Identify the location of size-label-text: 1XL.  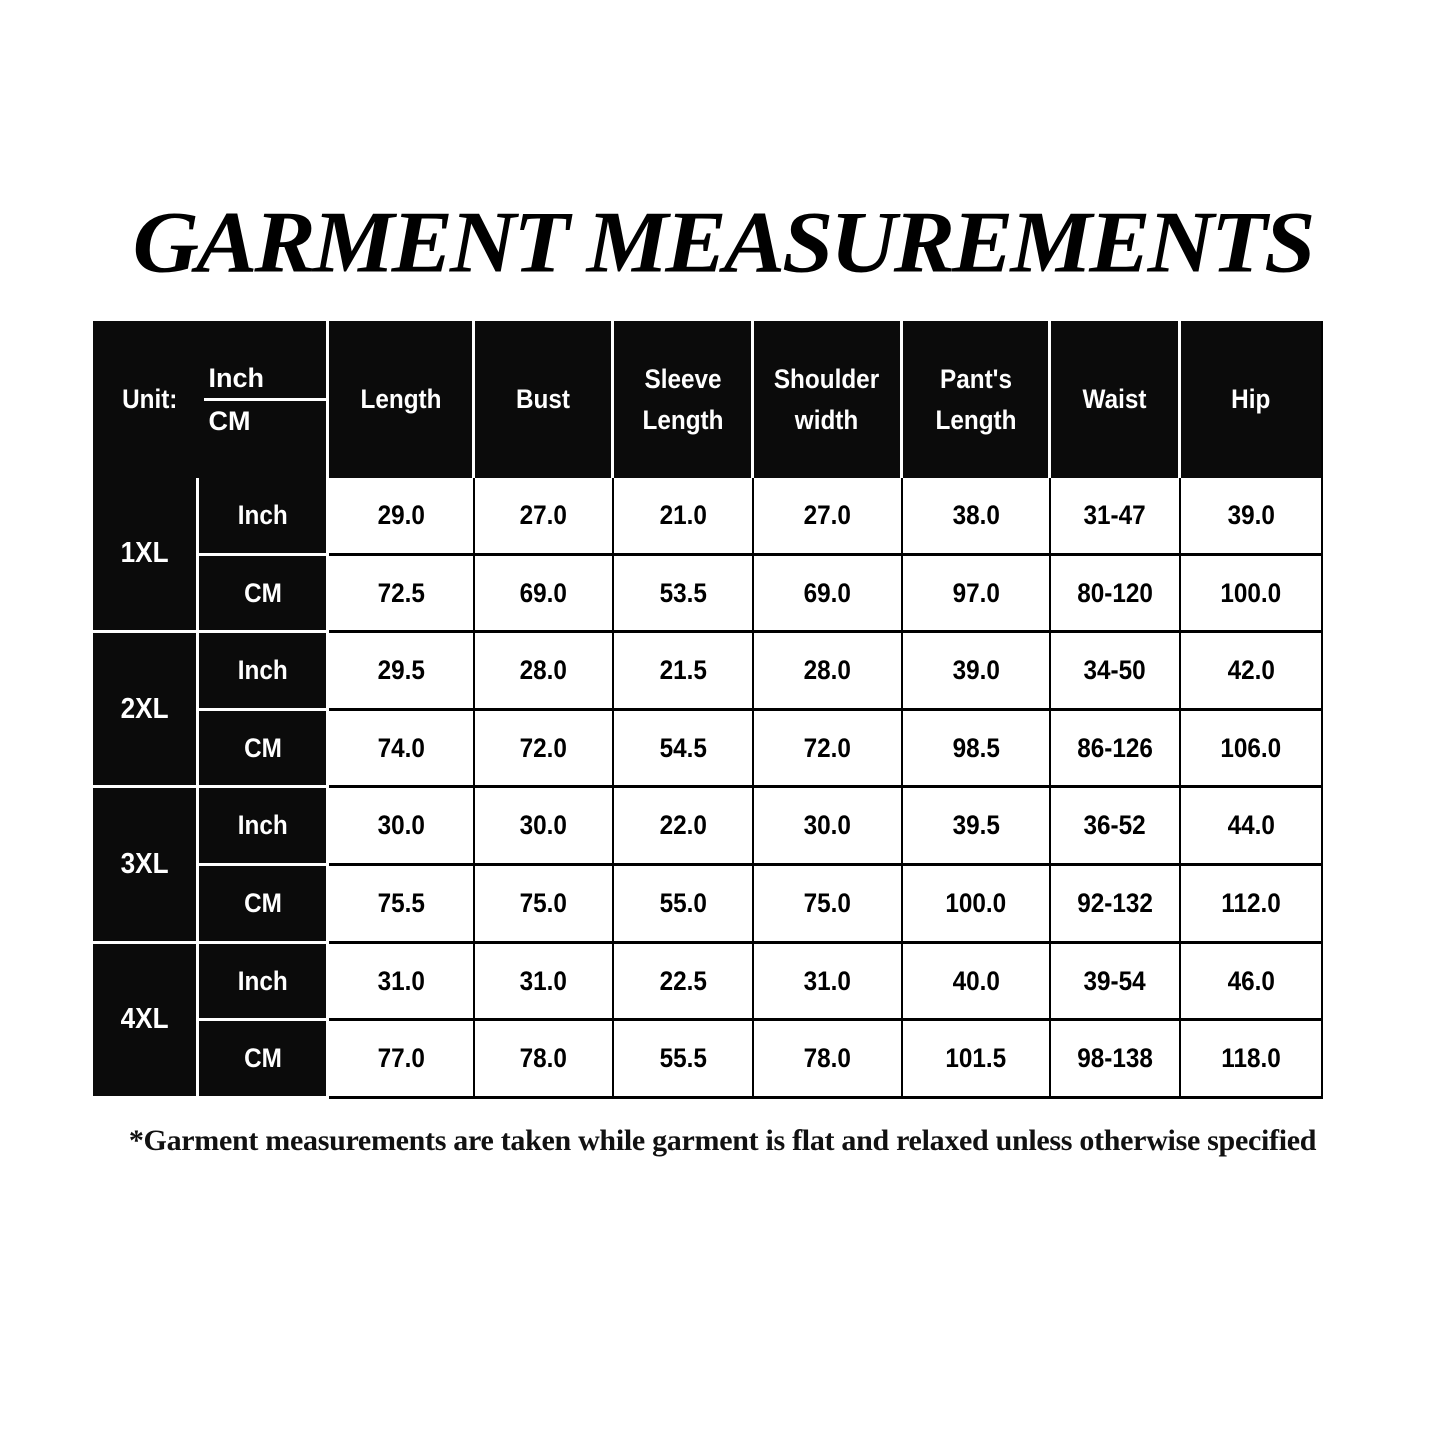
(144, 553).